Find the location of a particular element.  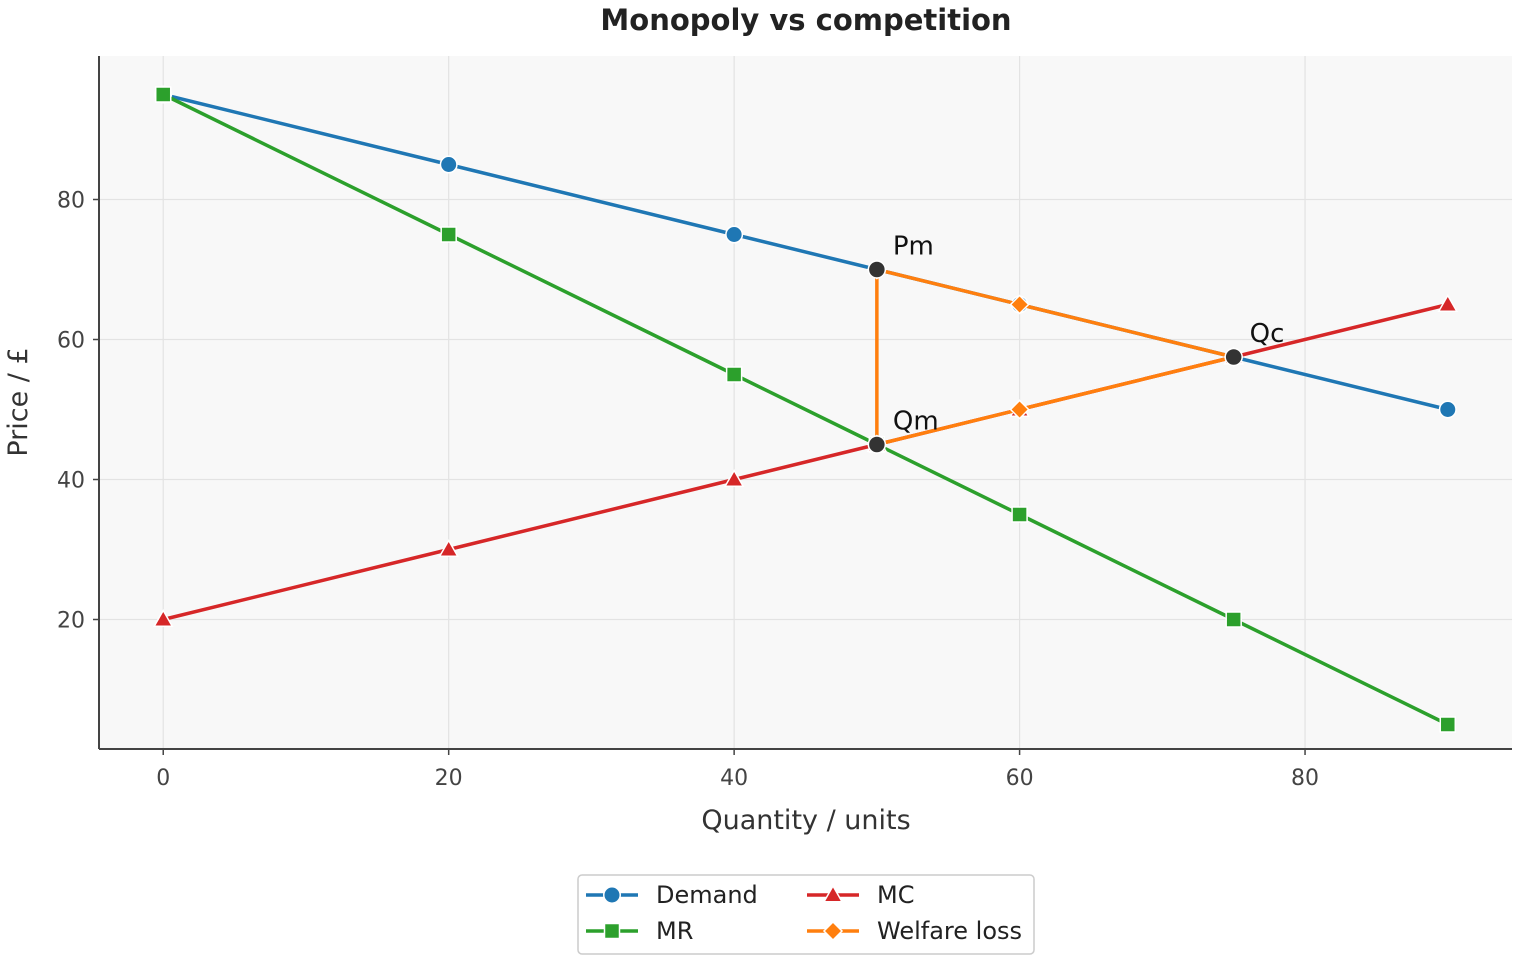

y-tick-label: 60 is located at coordinates (71, 341).